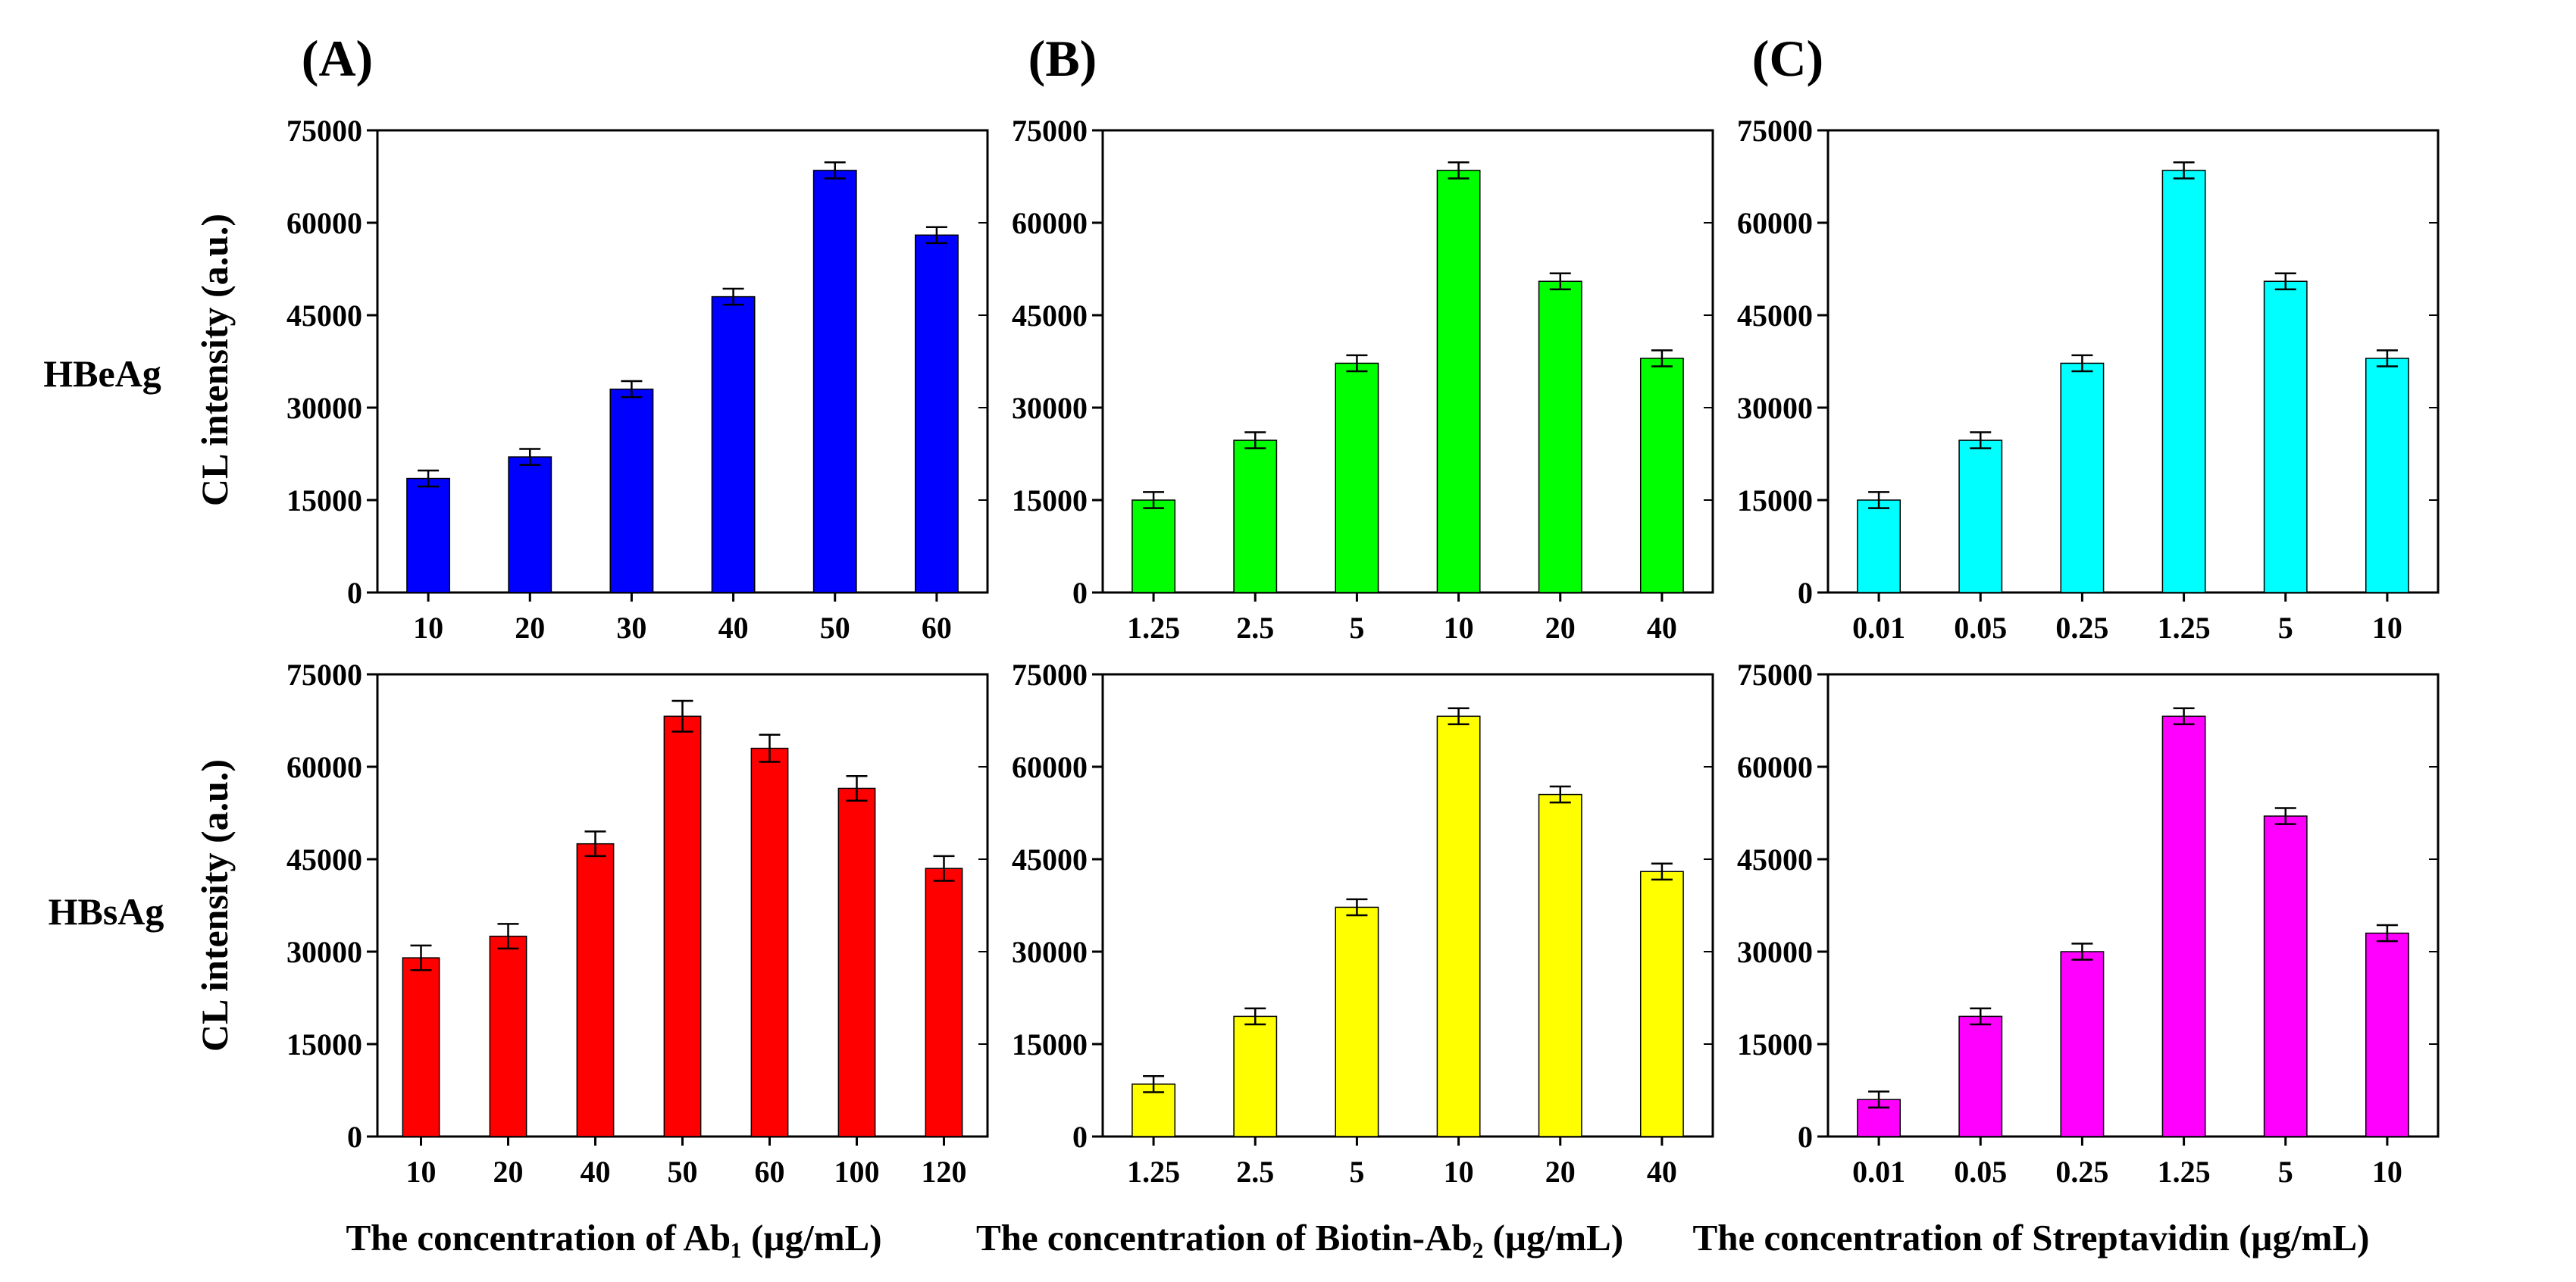  What do you see at coordinates (613, 1238) in the screenshot?
I see `x-axis-label-a: The concentration of Ab₁ (µg/mL)` at bounding box center [613, 1238].